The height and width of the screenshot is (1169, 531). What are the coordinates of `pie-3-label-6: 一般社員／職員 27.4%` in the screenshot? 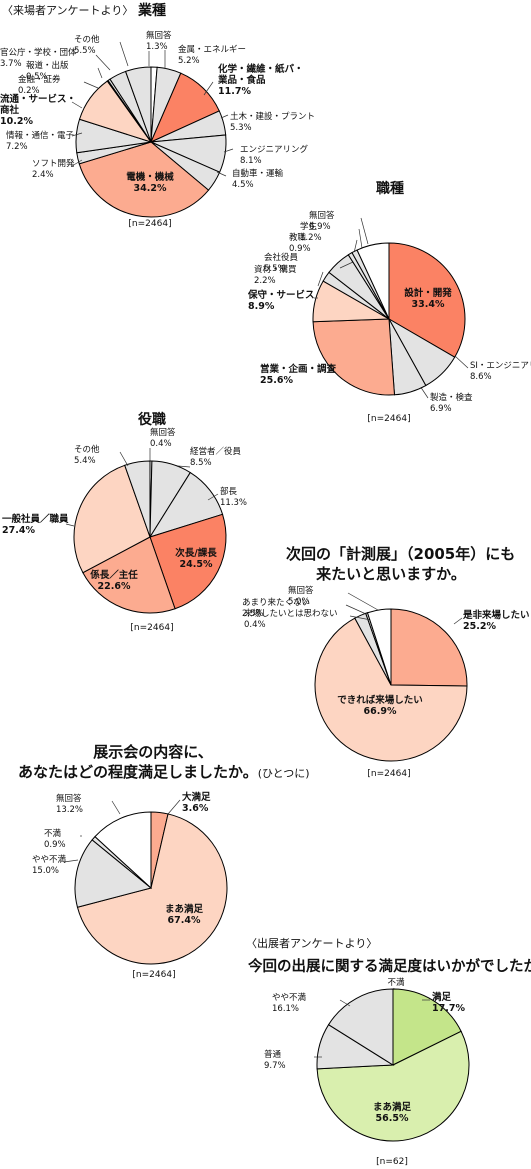 It's located at (35, 524).